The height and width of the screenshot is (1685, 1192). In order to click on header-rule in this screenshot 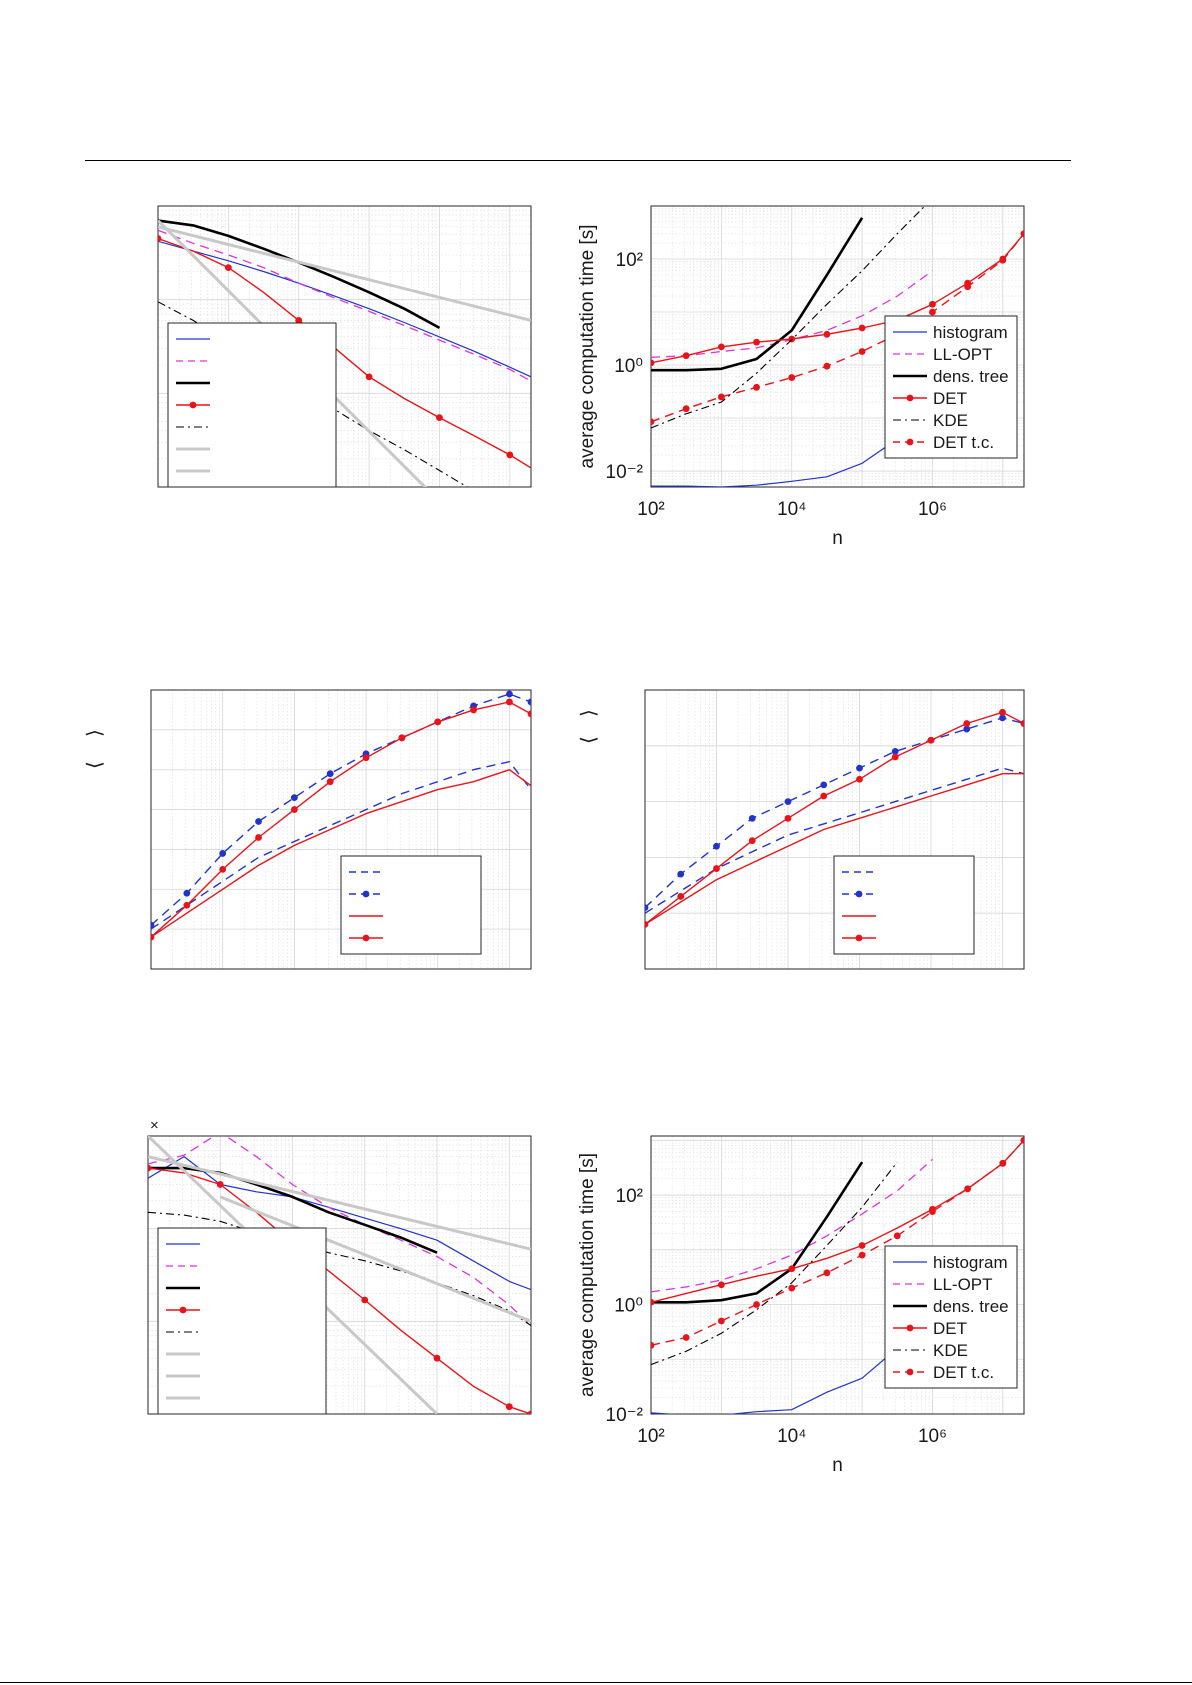, I will do `click(578, 160)`.